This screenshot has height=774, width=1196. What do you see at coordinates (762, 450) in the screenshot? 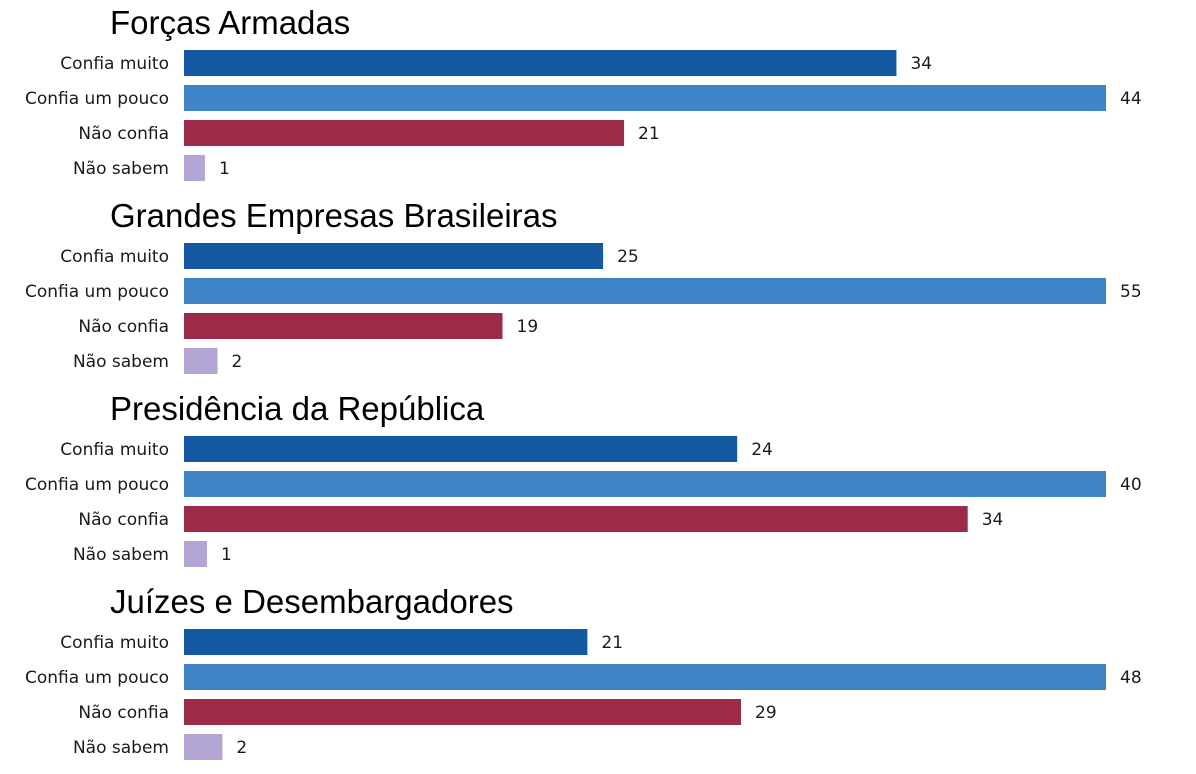
I see `value-label-confia-muito: 24` at bounding box center [762, 450].